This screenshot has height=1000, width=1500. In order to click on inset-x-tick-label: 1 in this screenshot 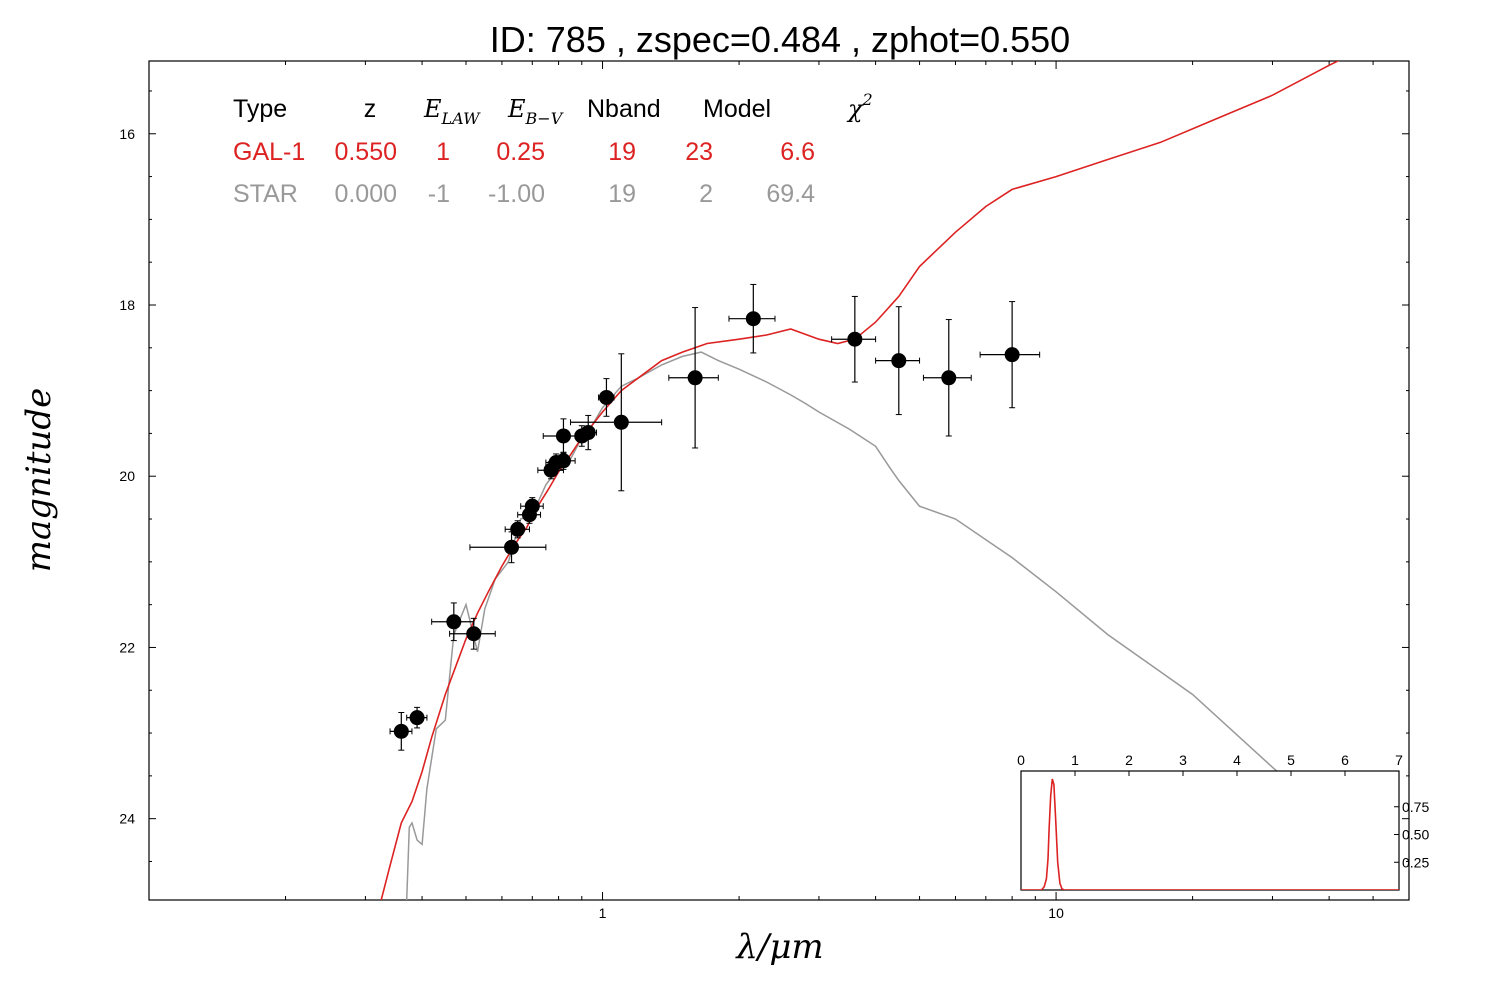, I will do `click(1075, 760)`.